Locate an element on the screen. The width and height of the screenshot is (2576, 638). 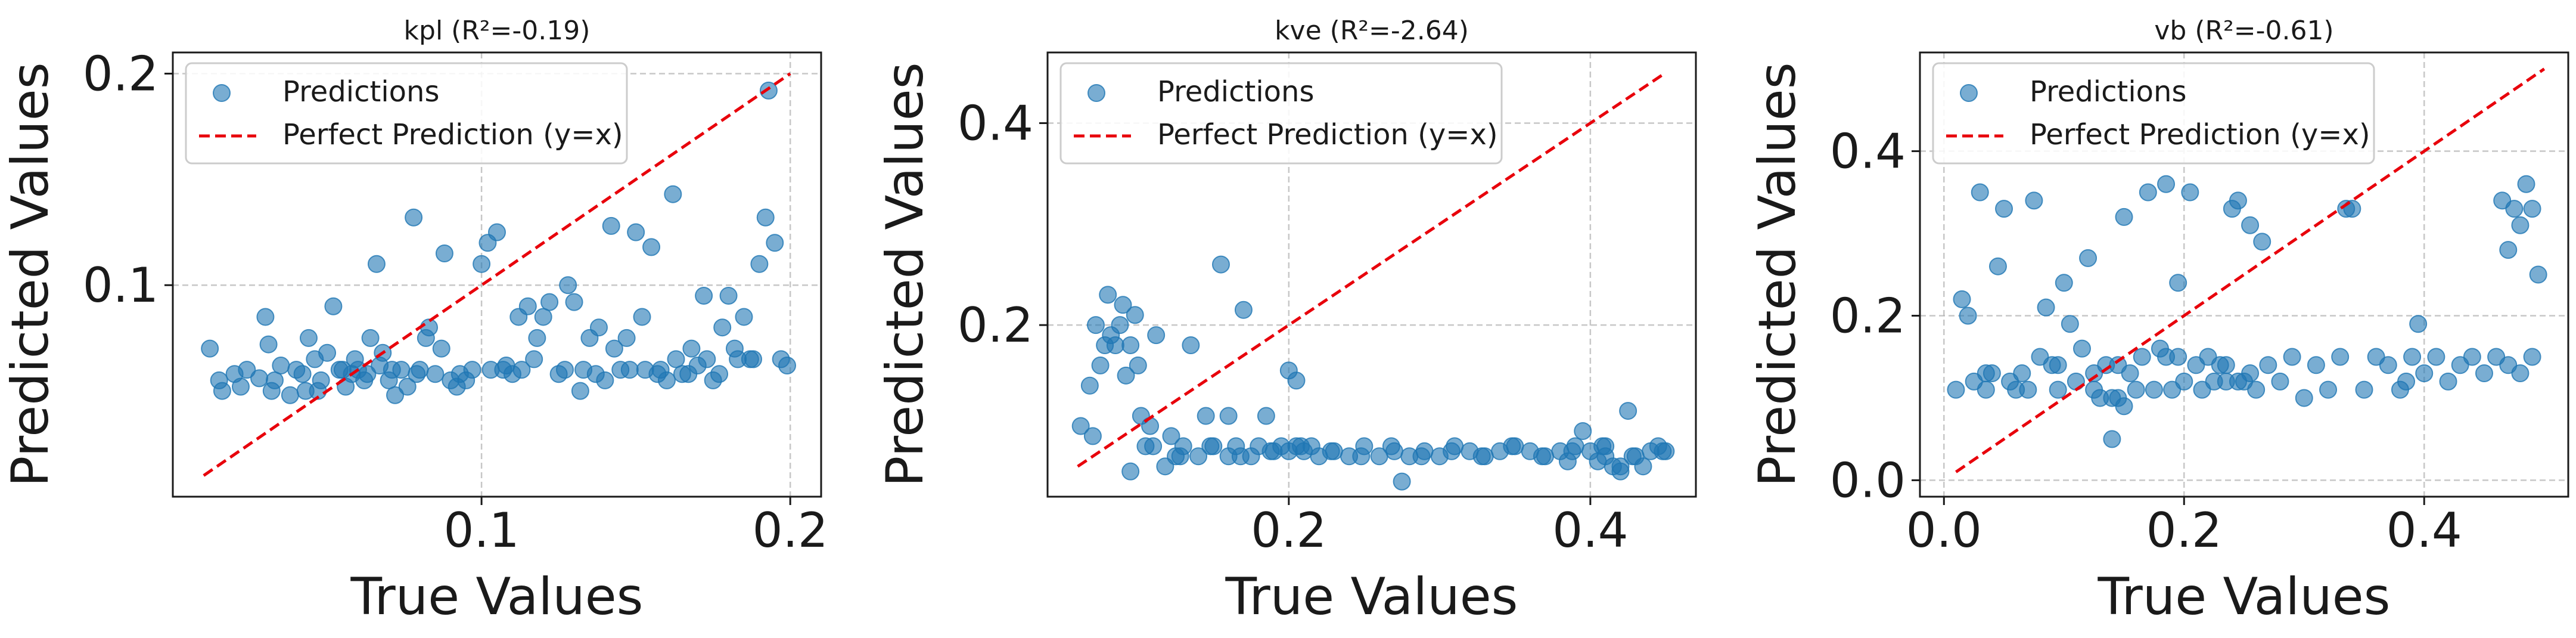
y-tick-label: 0.2 is located at coordinates (995, 325).